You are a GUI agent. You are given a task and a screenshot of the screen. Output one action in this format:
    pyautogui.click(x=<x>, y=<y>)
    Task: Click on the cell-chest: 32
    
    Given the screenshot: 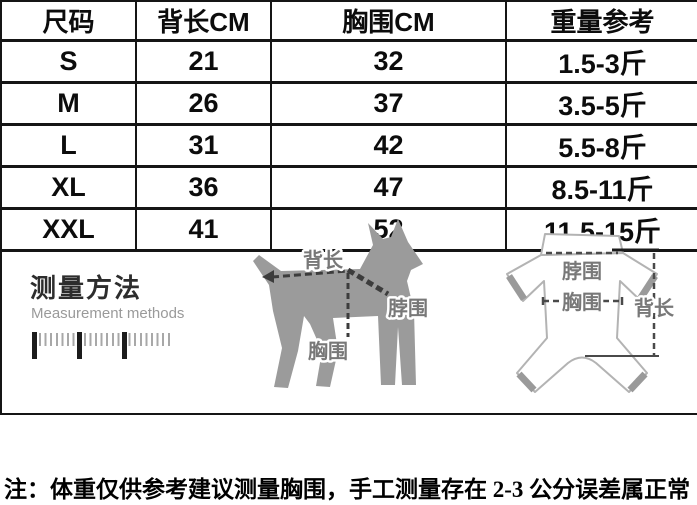 What is the action you would take?
    pyautogui.click(x=388, y=61)
    